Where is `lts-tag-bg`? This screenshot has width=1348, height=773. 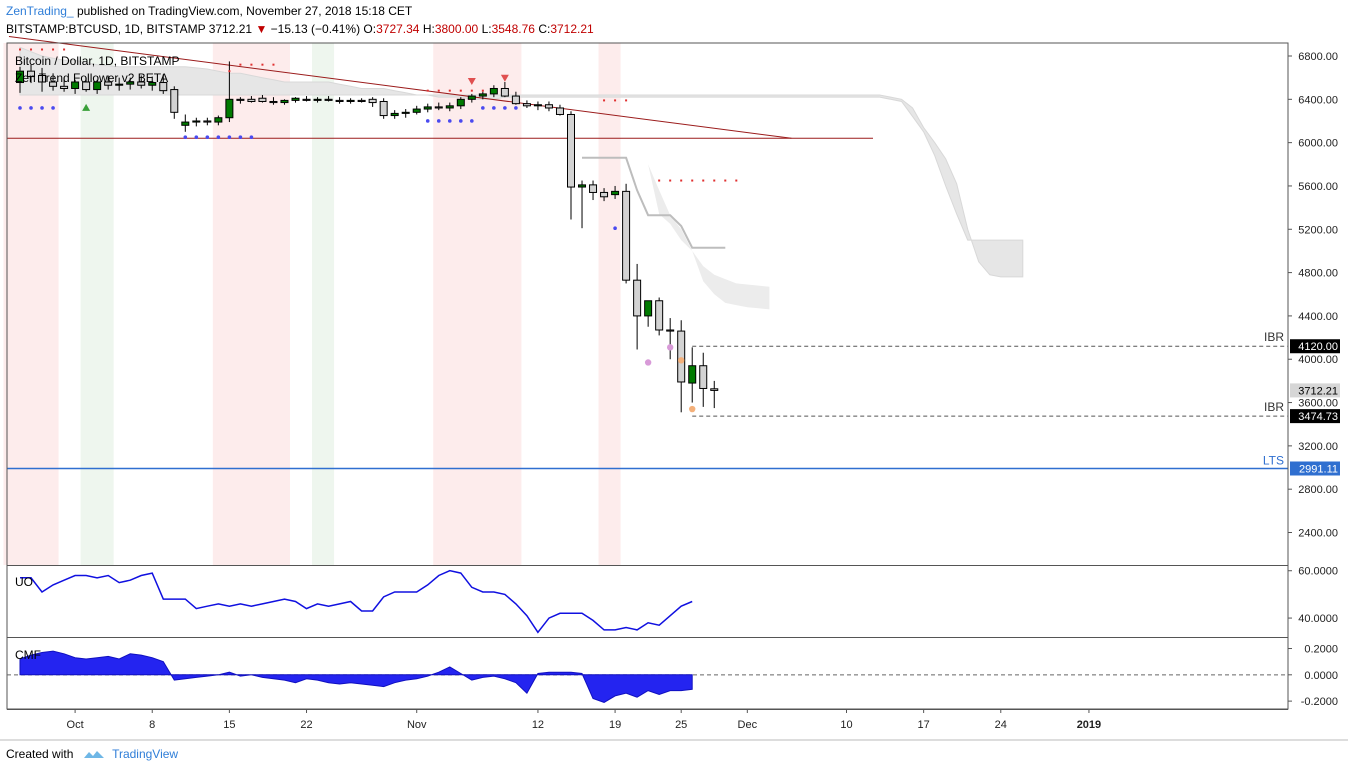 lts-tag-bg is located at coordinates (1315, 468).